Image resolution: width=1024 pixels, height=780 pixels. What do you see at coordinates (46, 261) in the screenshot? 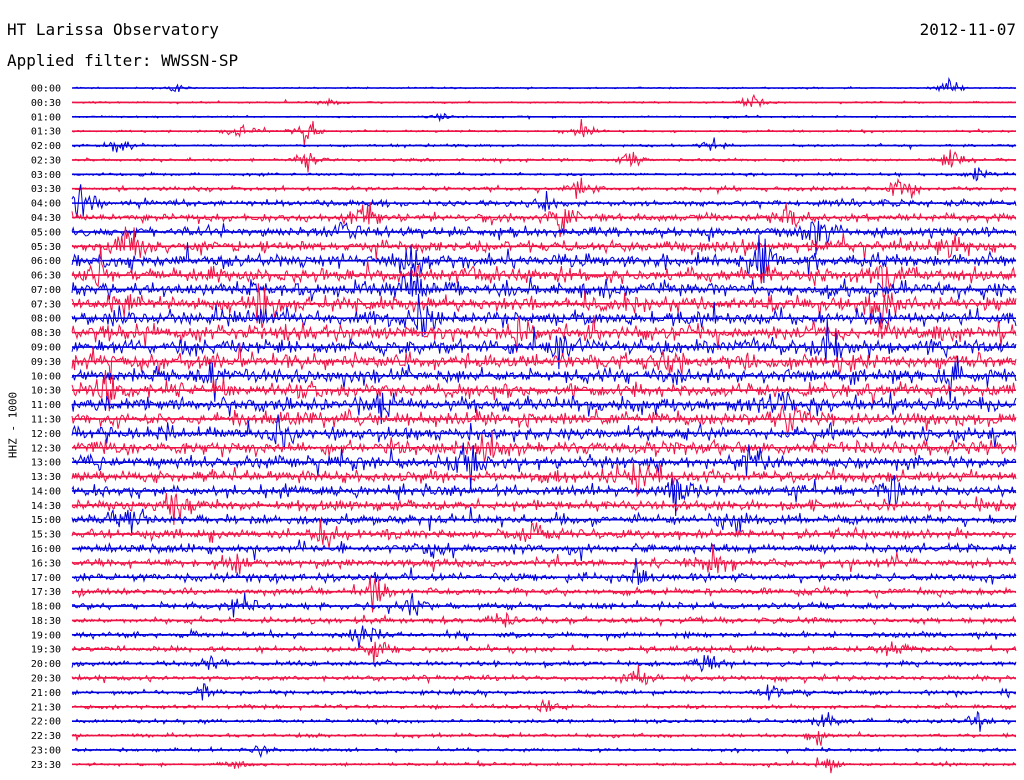
I see `row-time-label: 06:00` at bounding box center [46, 261].